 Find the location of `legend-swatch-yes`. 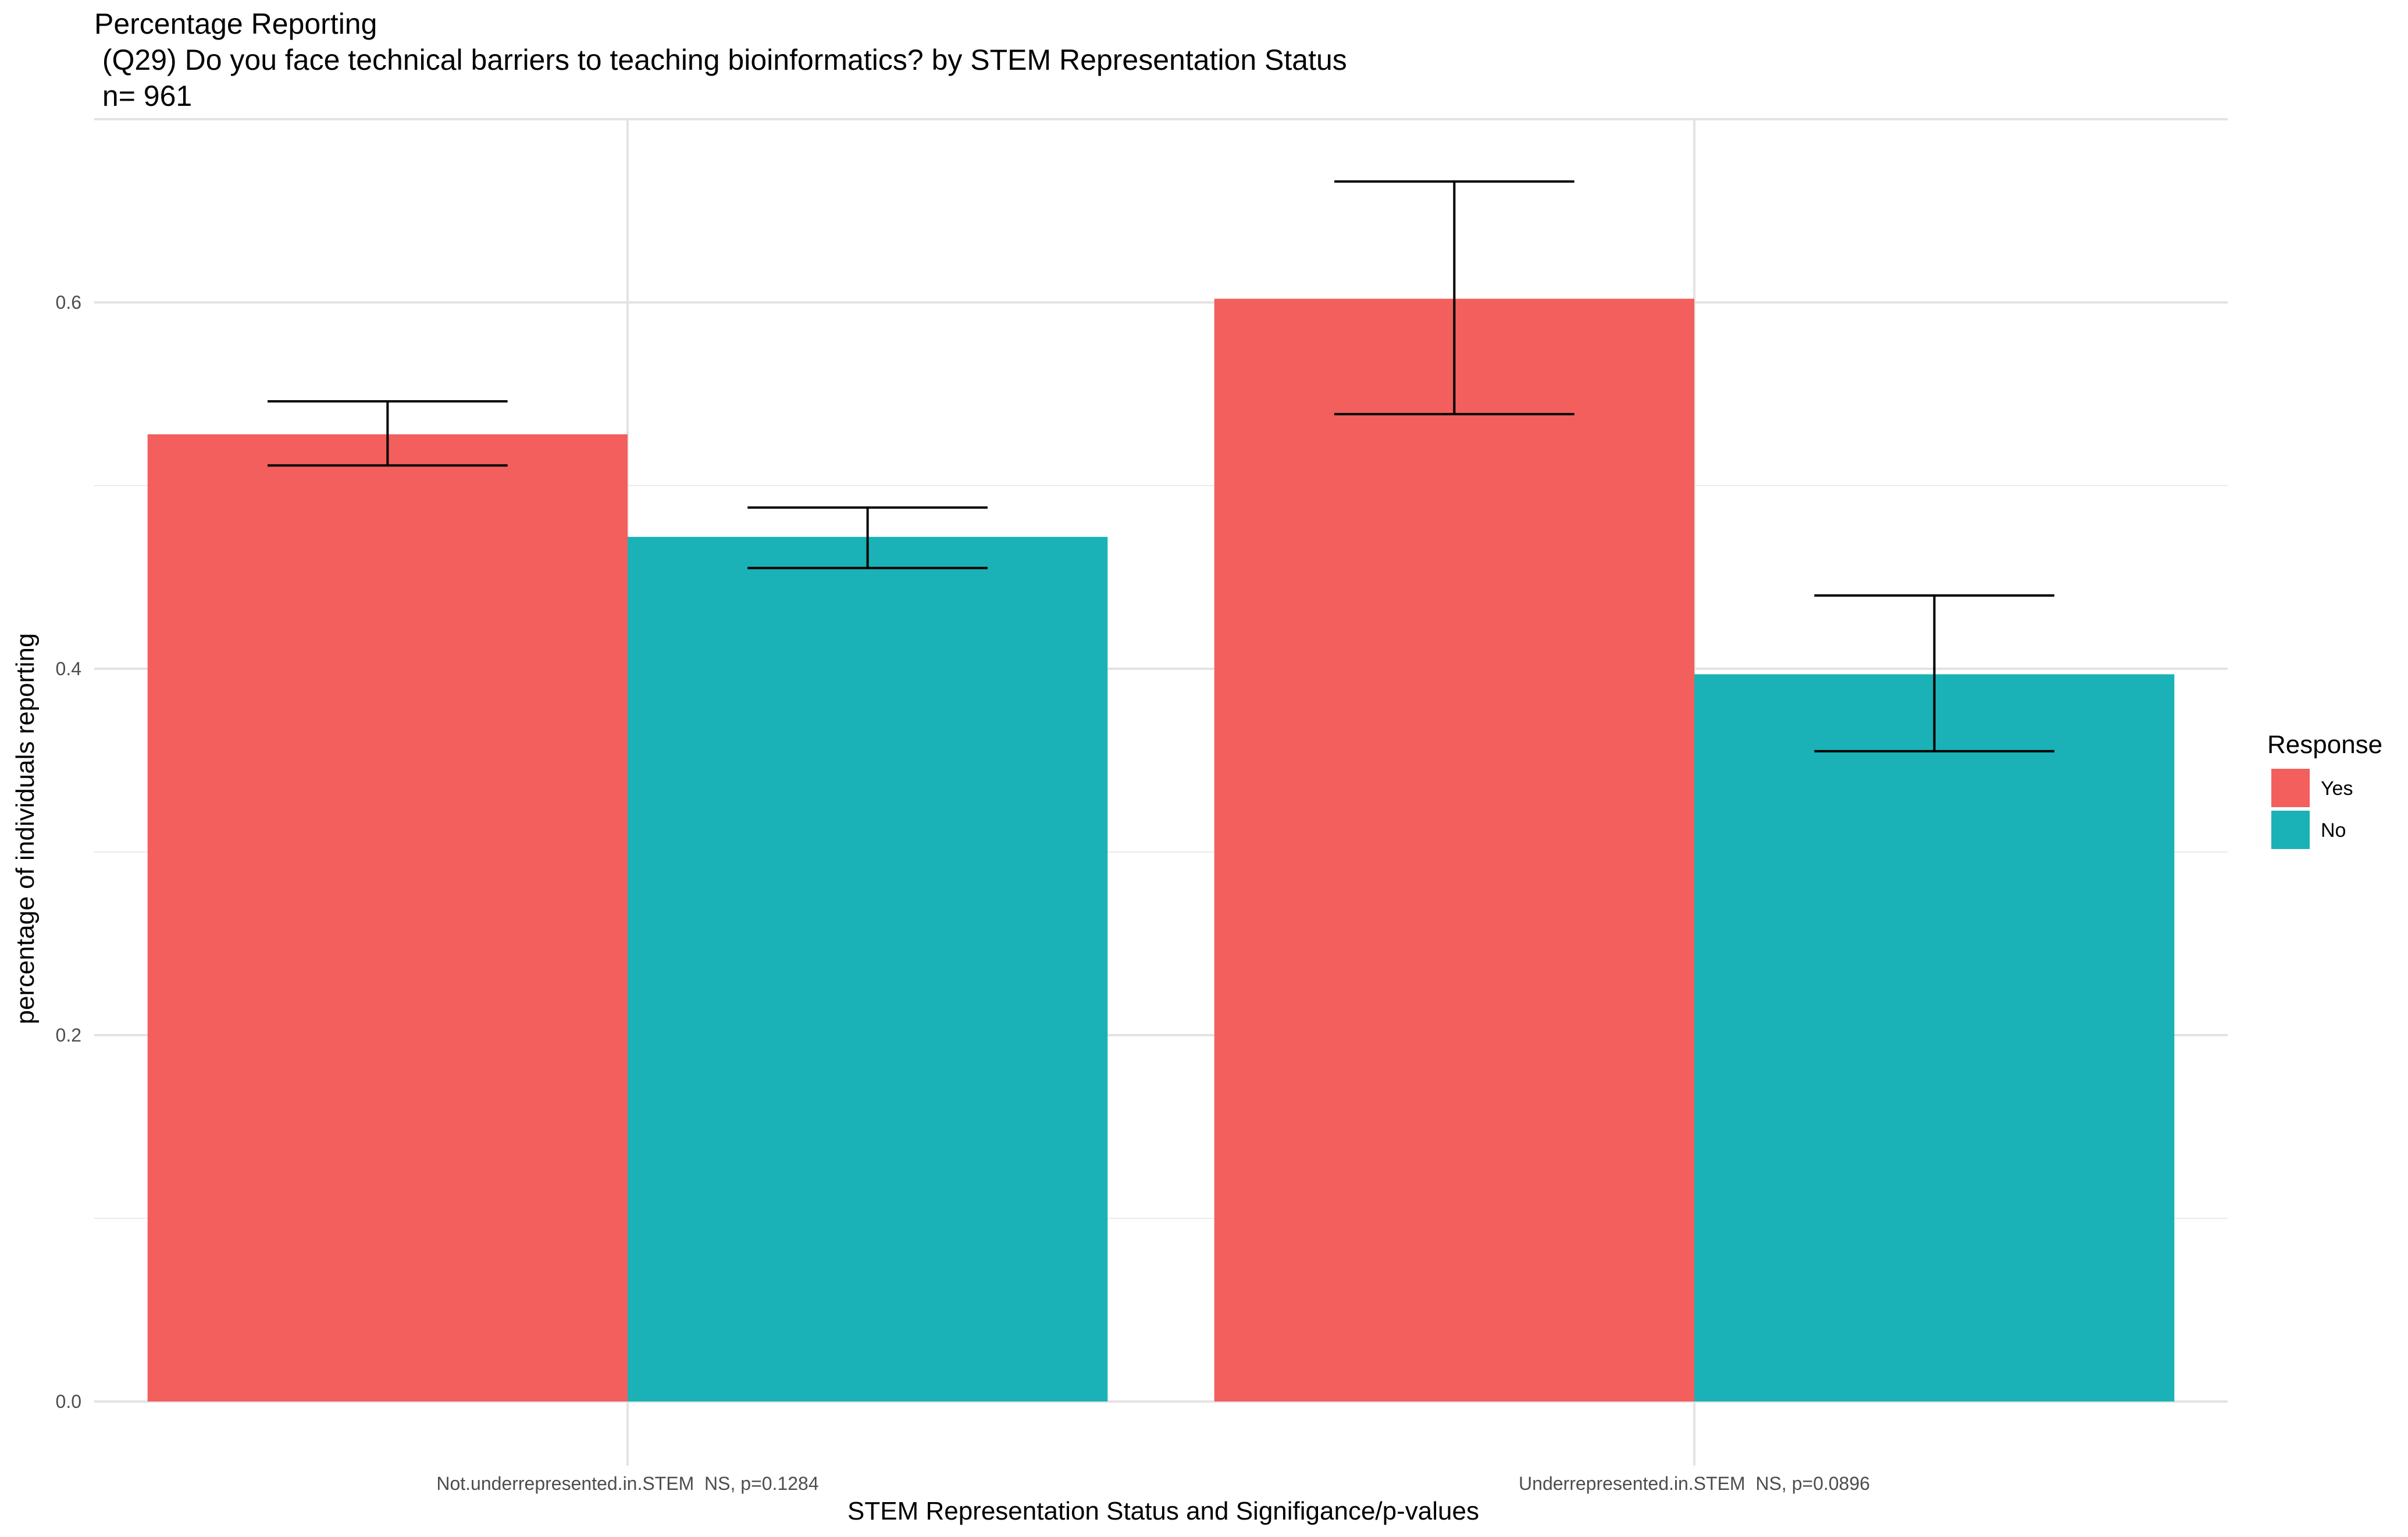

legend-swatch-yes is located at coordinates (2290, 788).